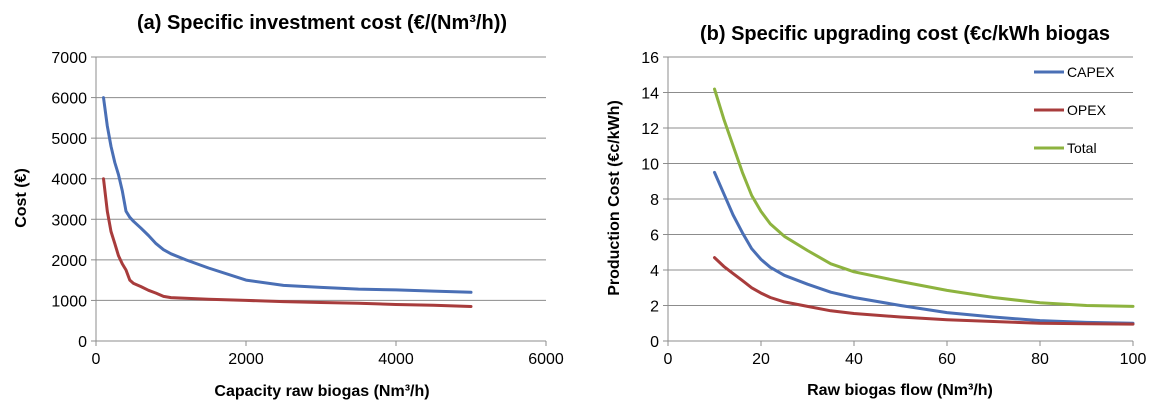 The width and height of the screenshot is (1151, 403). I want to click on chart-a-y-tick-label-1: 1000, so click(69, 301).